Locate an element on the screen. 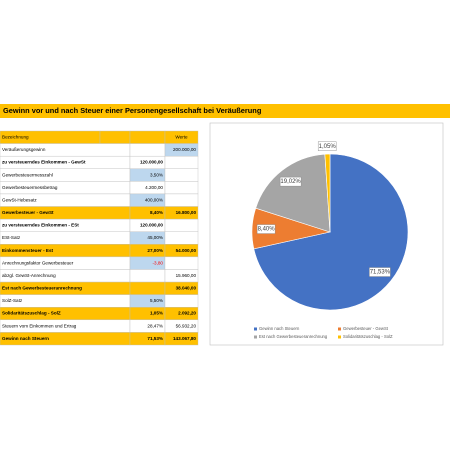 The image size is (450, 450). row-mid: 45,00% is located at coordinates (155, 237).